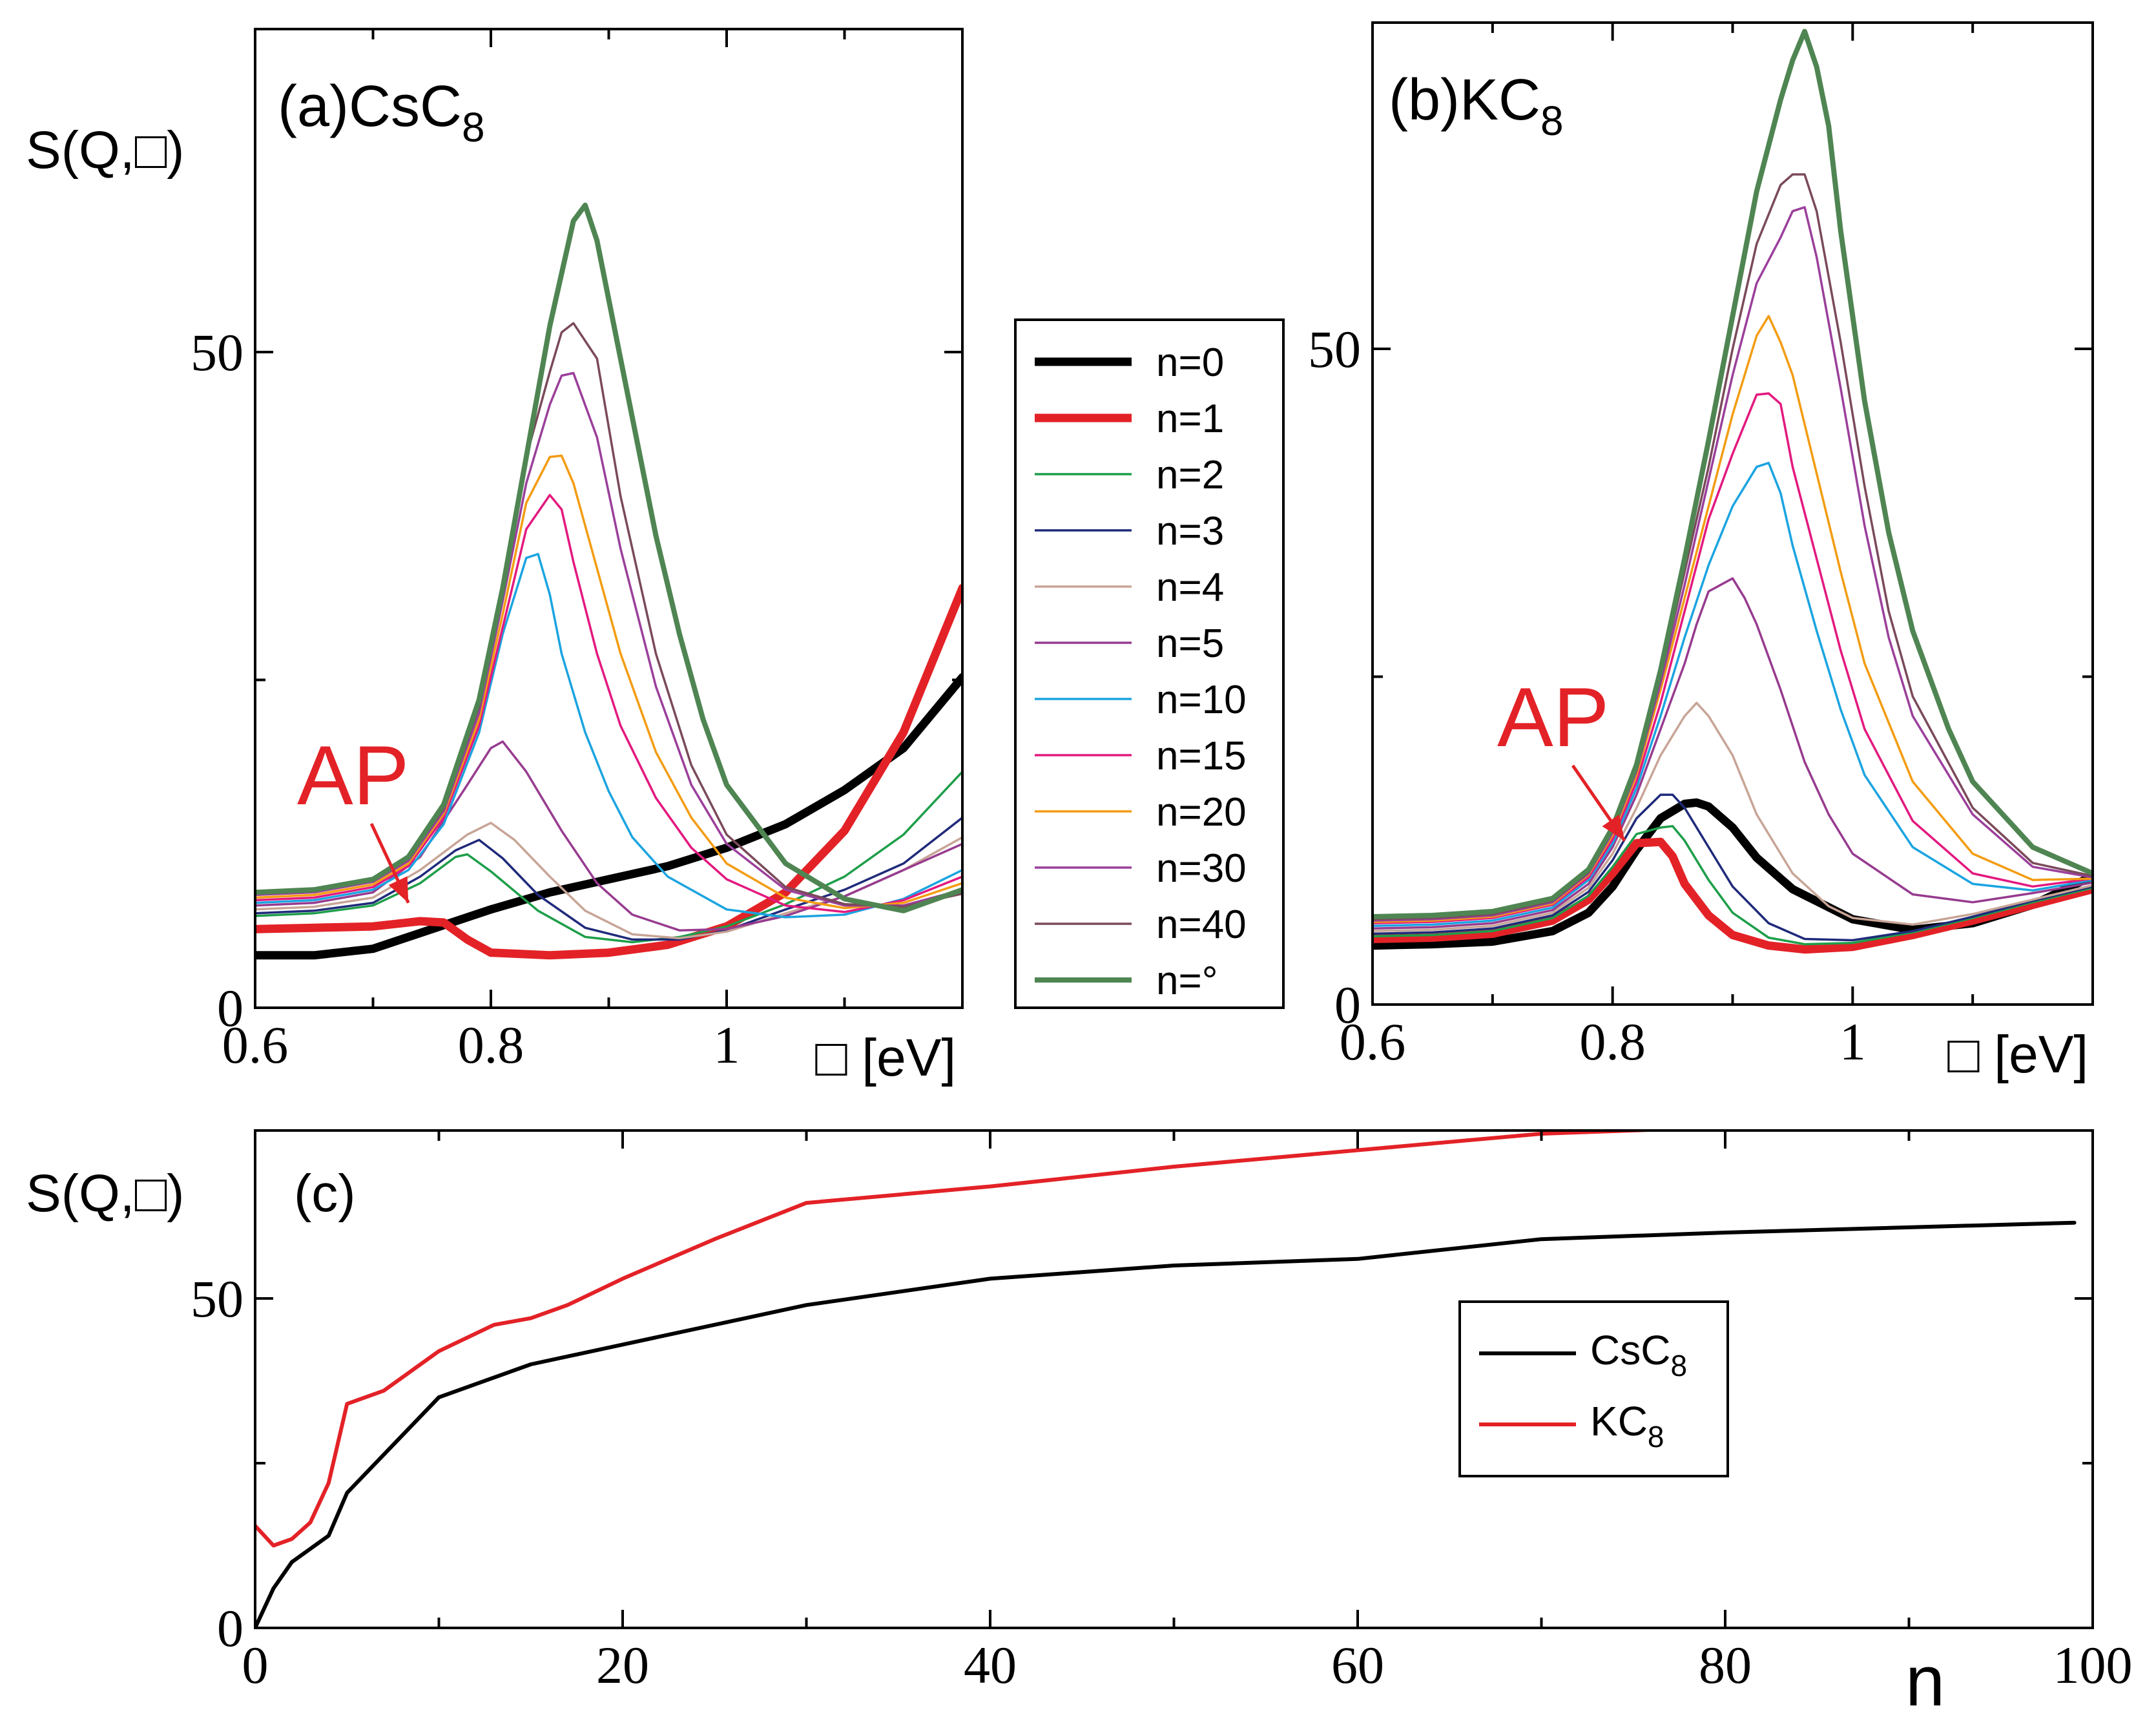  I want to click on panel-b-arrow-head, so click(1613, 827).